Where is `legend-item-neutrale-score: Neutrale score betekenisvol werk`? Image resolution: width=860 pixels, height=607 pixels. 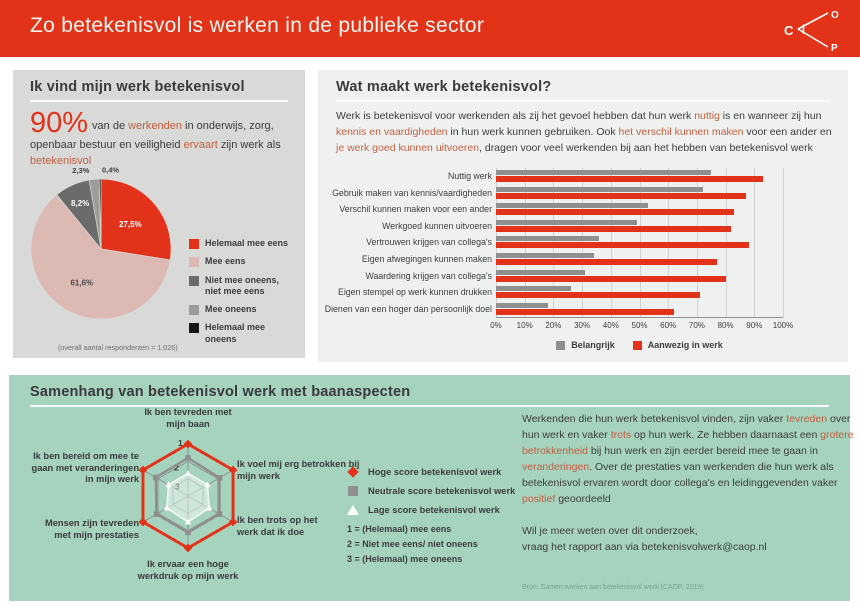 legend-item-neutrale-score: Neutrale score betekenisvol werk is located at coordinates (431, 490).